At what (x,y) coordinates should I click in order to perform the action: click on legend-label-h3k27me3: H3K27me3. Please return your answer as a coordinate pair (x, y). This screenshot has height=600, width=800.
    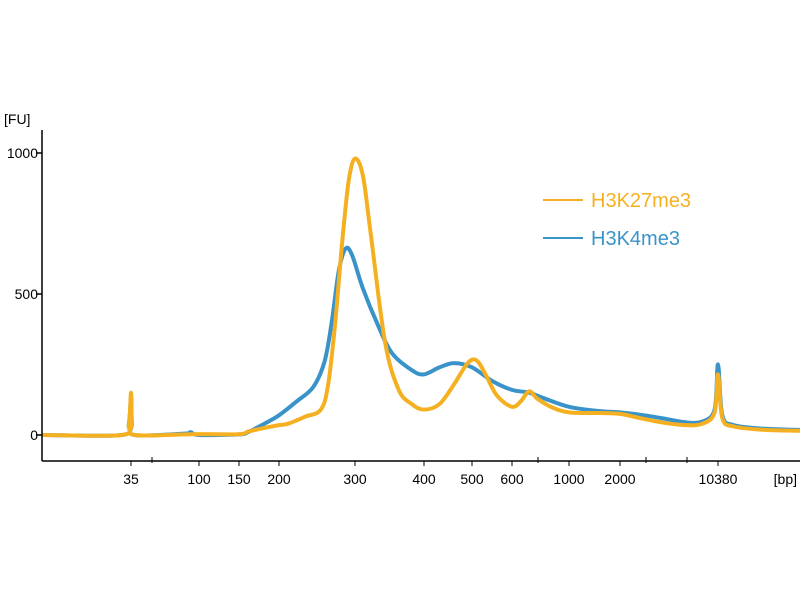
    Looking at the image, I should click on (641, 201).